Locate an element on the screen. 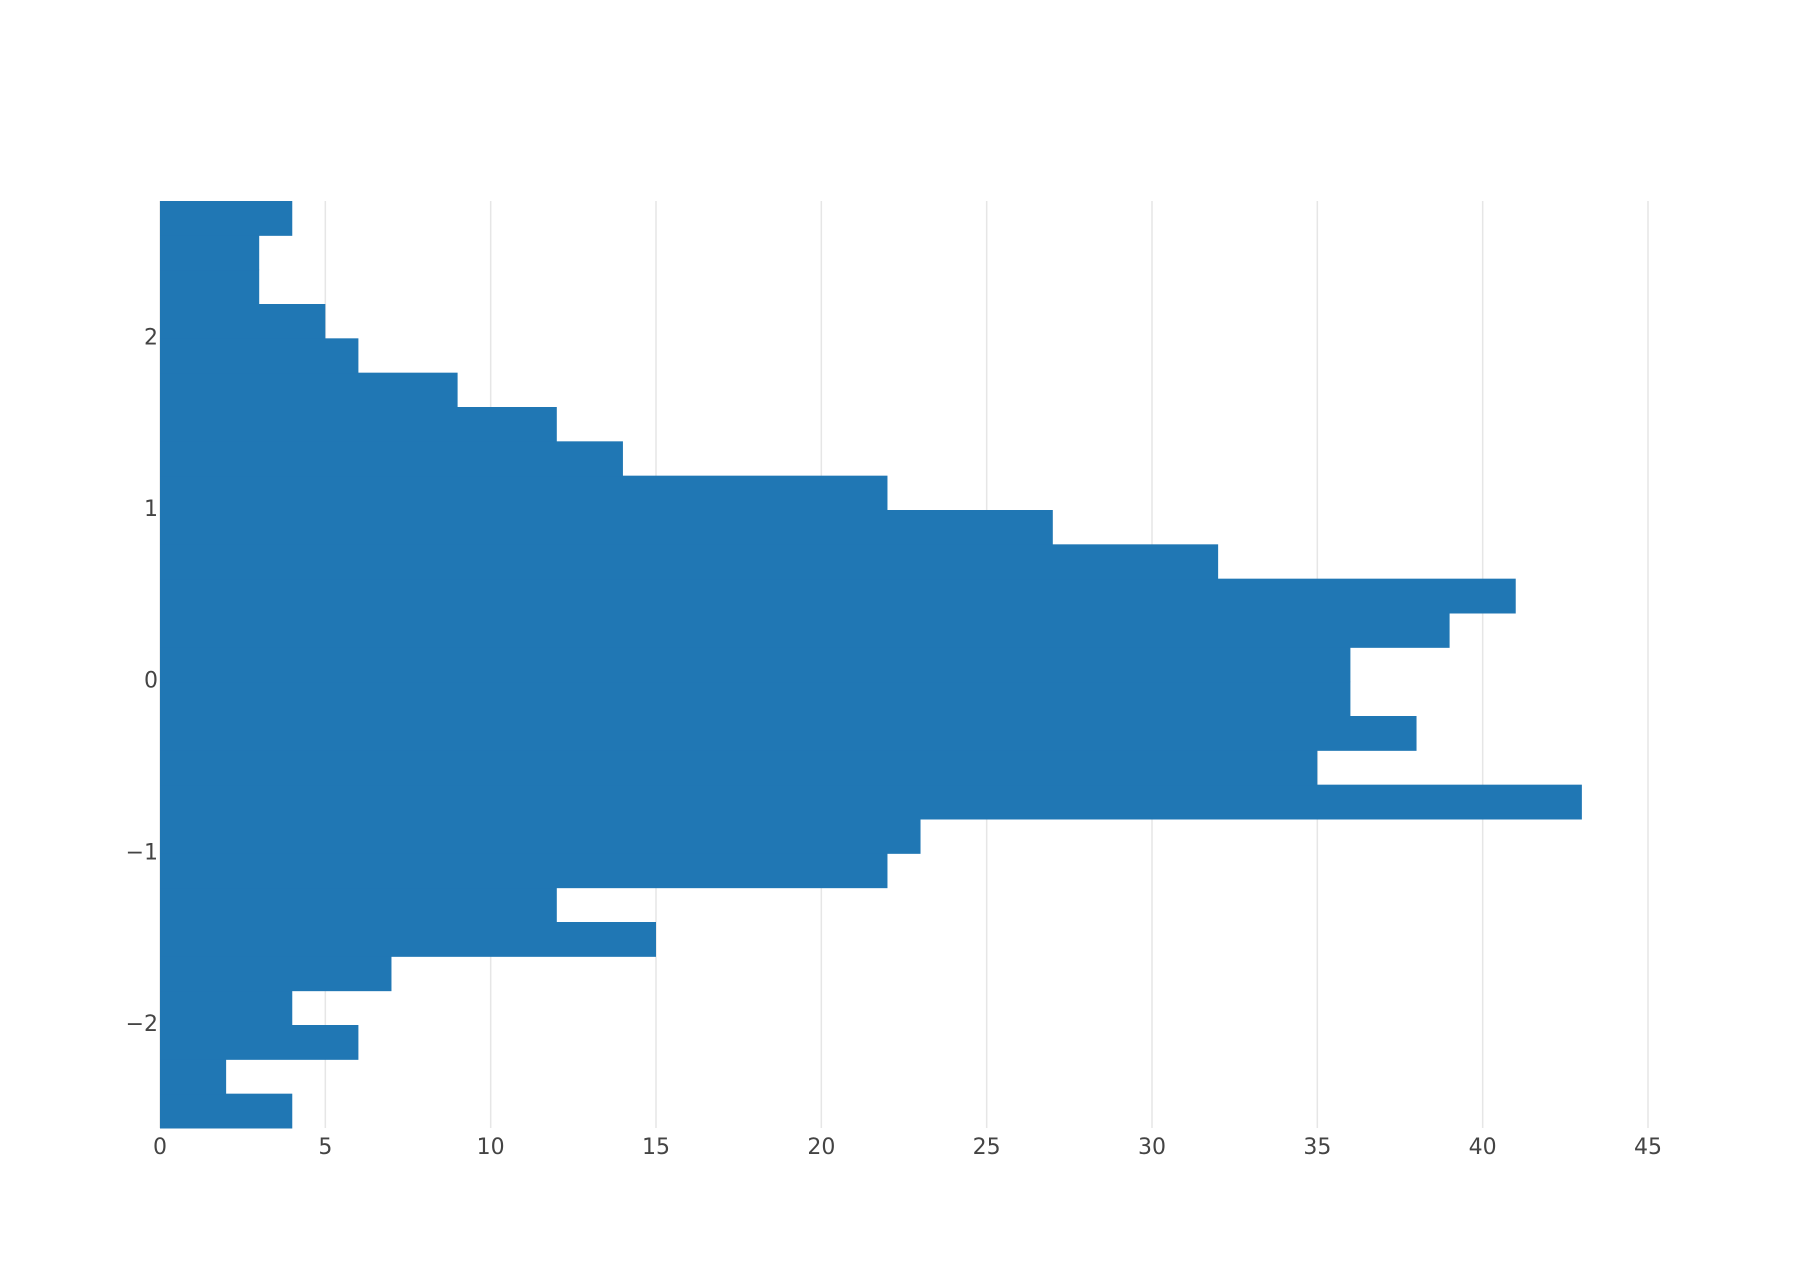  x-tick-label: 15 is located at coordinates (656, 1147).